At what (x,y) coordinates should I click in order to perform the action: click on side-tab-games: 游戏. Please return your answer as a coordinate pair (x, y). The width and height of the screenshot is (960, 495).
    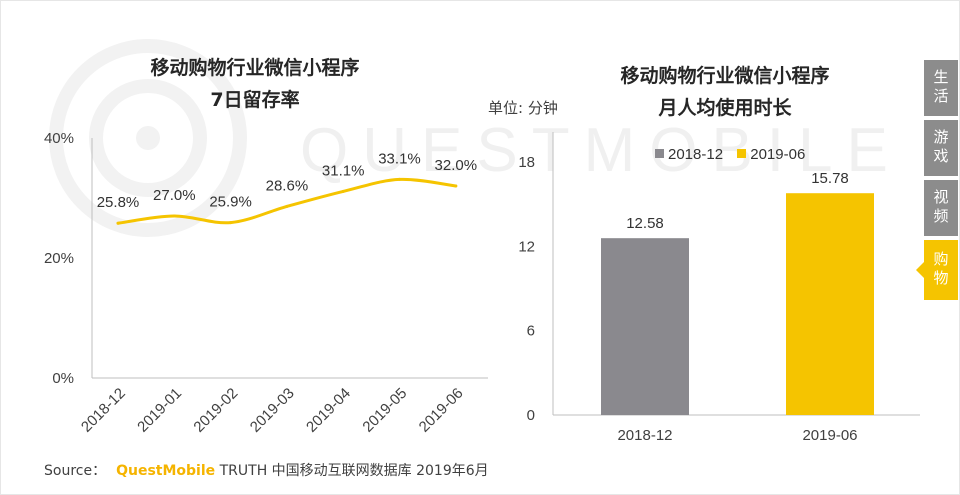
    Looking at the image, I should click on (941, 148).